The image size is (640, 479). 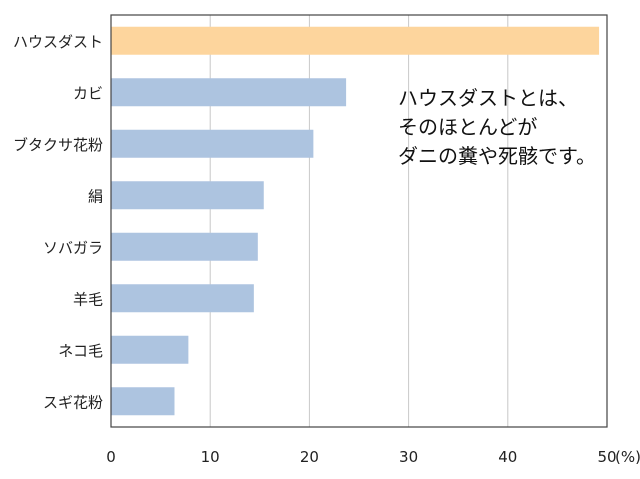 What do you see at coordinates (408, 457) in the screenshot?
I see `x-tick-label: 30` at bounding box center [408, 457].